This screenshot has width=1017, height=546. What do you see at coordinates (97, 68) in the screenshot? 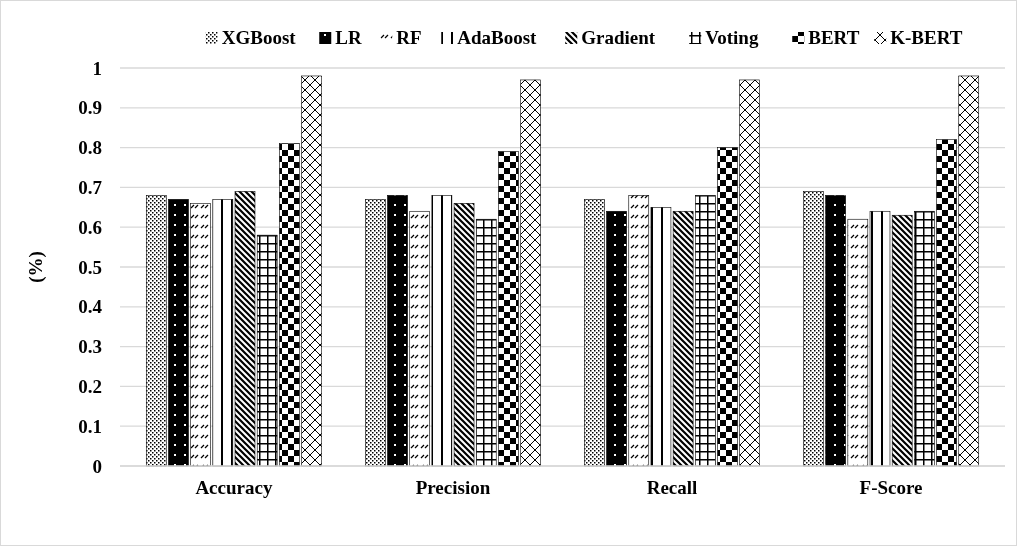
I see `y-tick-label: 1` at bounding box center [97, 68].